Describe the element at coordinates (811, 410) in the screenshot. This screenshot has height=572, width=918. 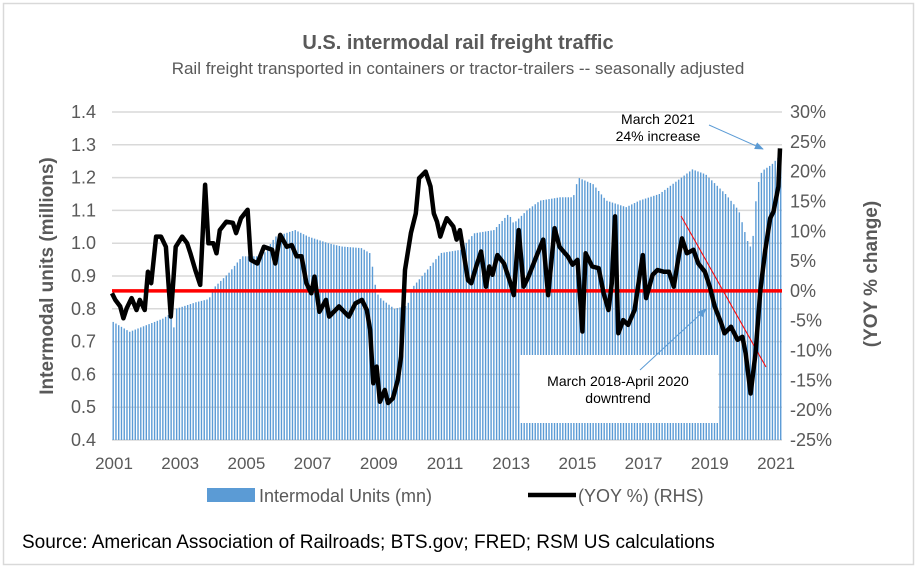
I see `right-tick-label: -20%` at that location.